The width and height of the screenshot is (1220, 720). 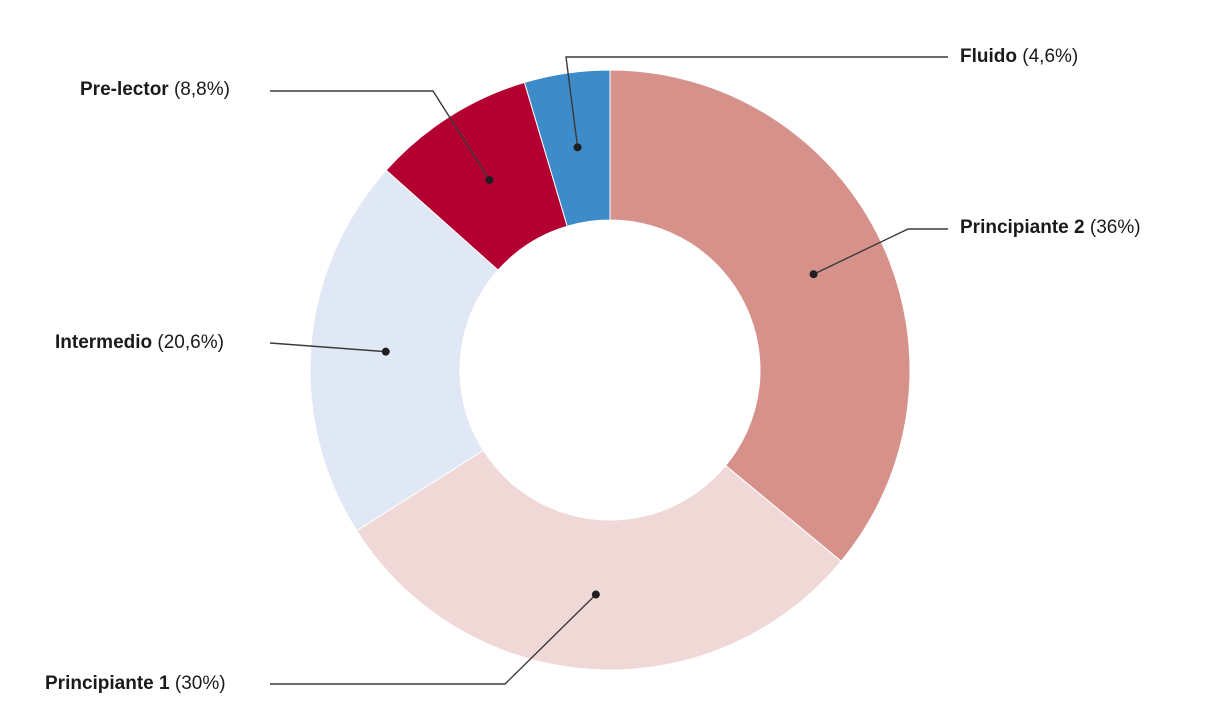 What do you see at coordinates (1115, 227) in the screenshot?
I see `slice-percent: (36%)` at bounding box center [1115, 227].